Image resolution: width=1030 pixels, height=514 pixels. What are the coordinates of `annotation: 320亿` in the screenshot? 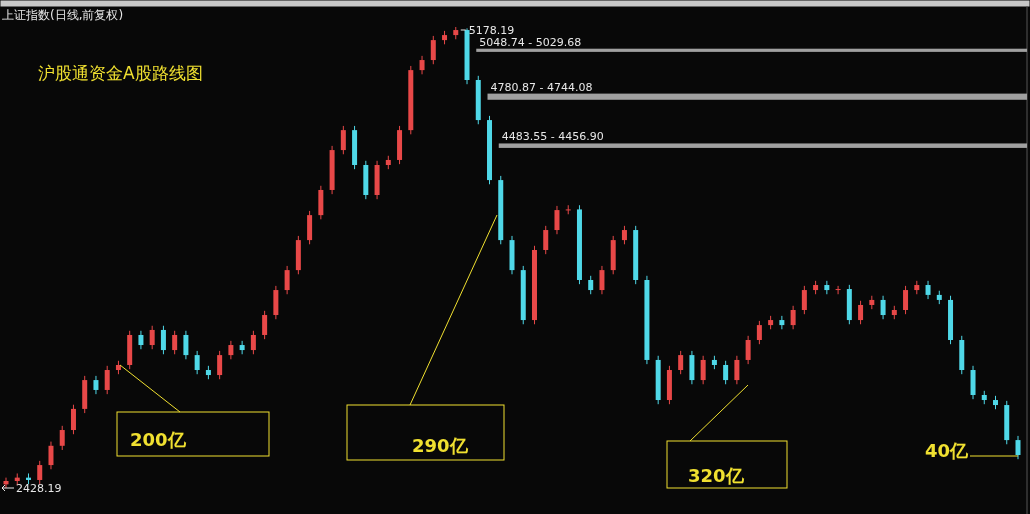 It's located at (716, 475).